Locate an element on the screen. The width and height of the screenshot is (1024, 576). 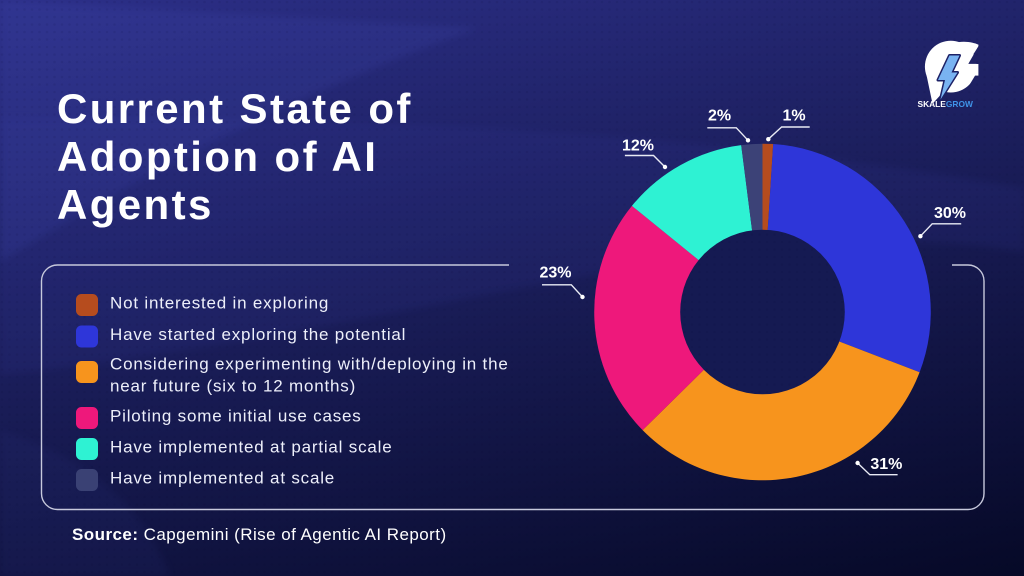
svg-text: 1% is located at coordinates (793, 116).